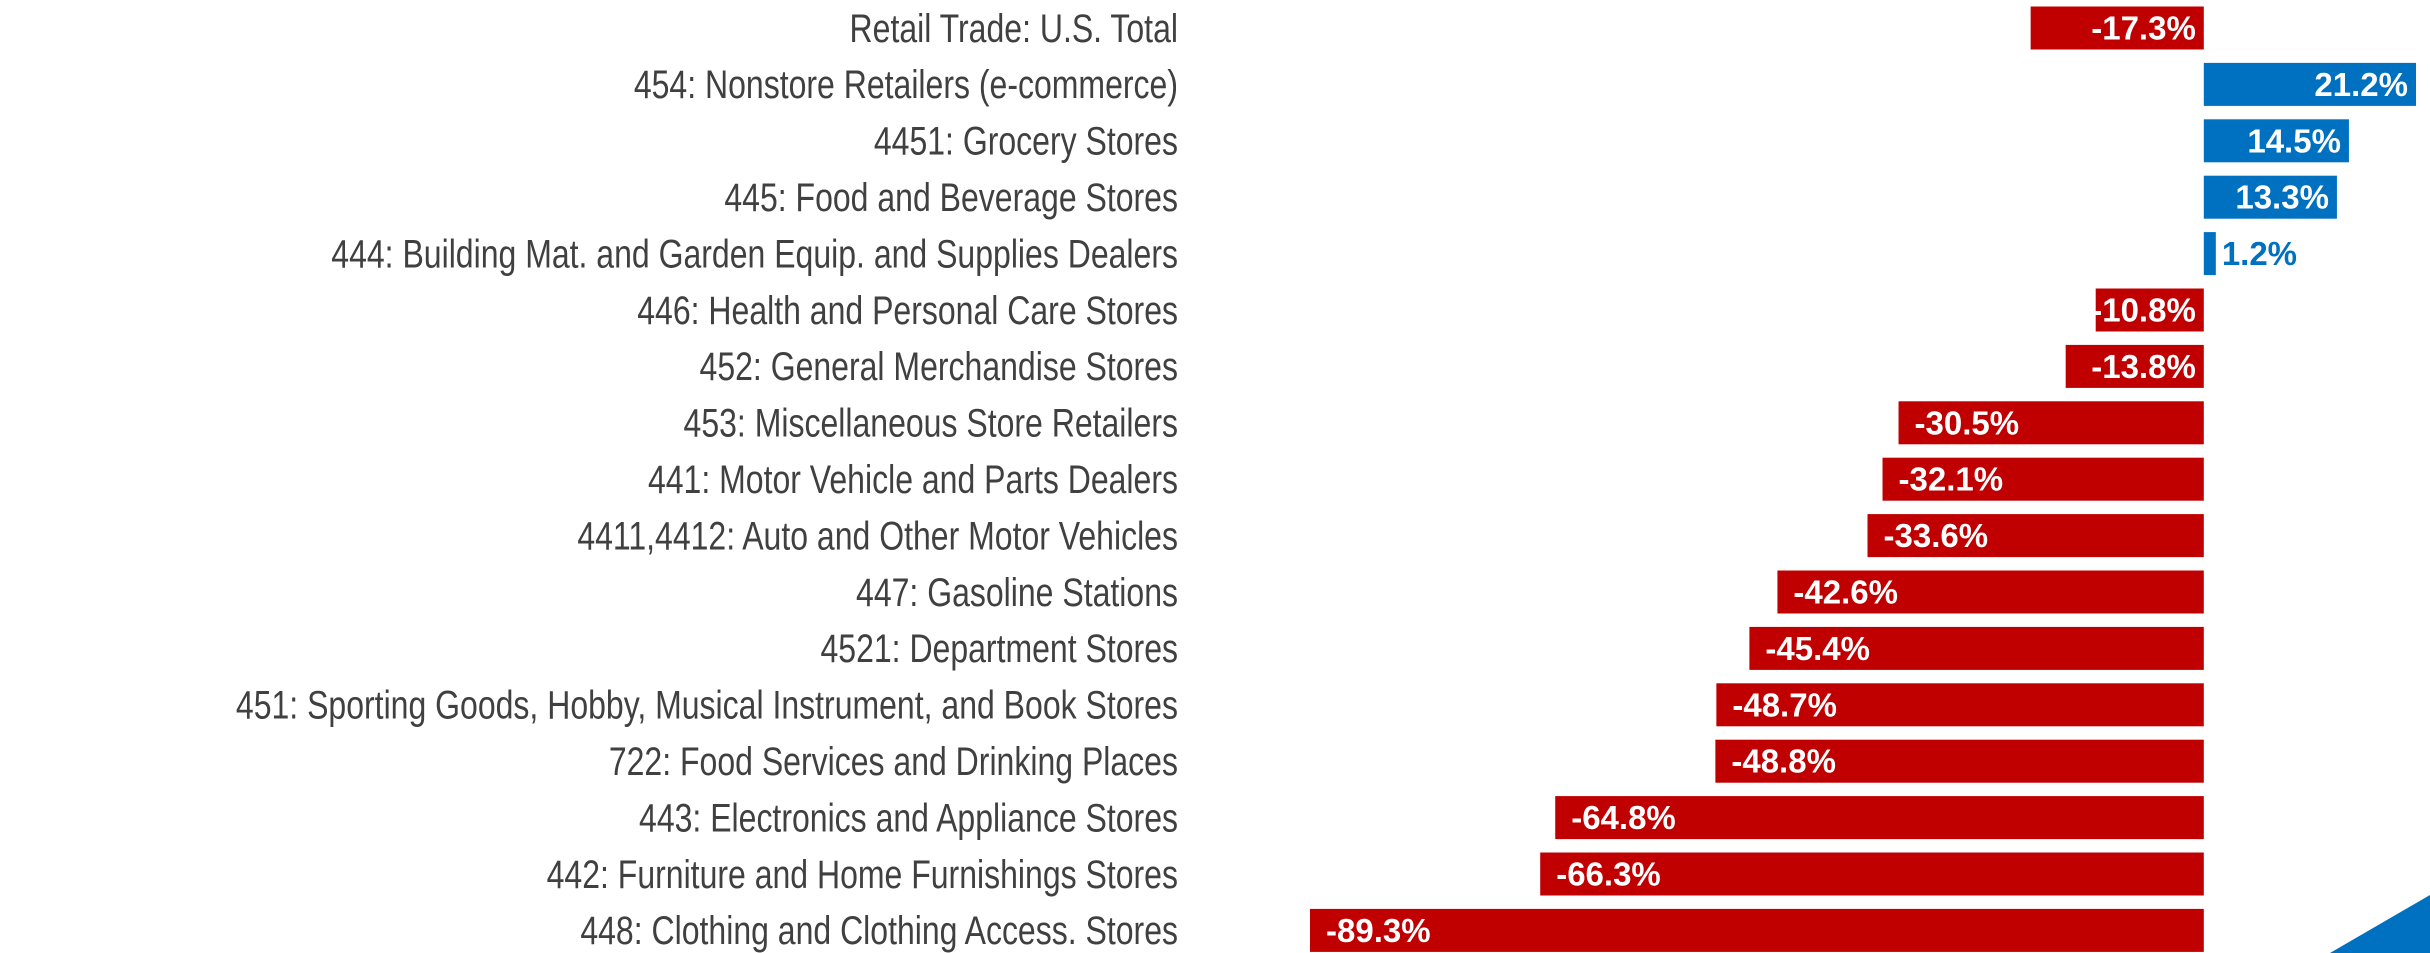 The width and height of the screenshot is (2430, 953). What do you see at coordinates (2282, 197) in the screenshot?
I see `value-label: 13.3%` at bounding box center [2282, 197].